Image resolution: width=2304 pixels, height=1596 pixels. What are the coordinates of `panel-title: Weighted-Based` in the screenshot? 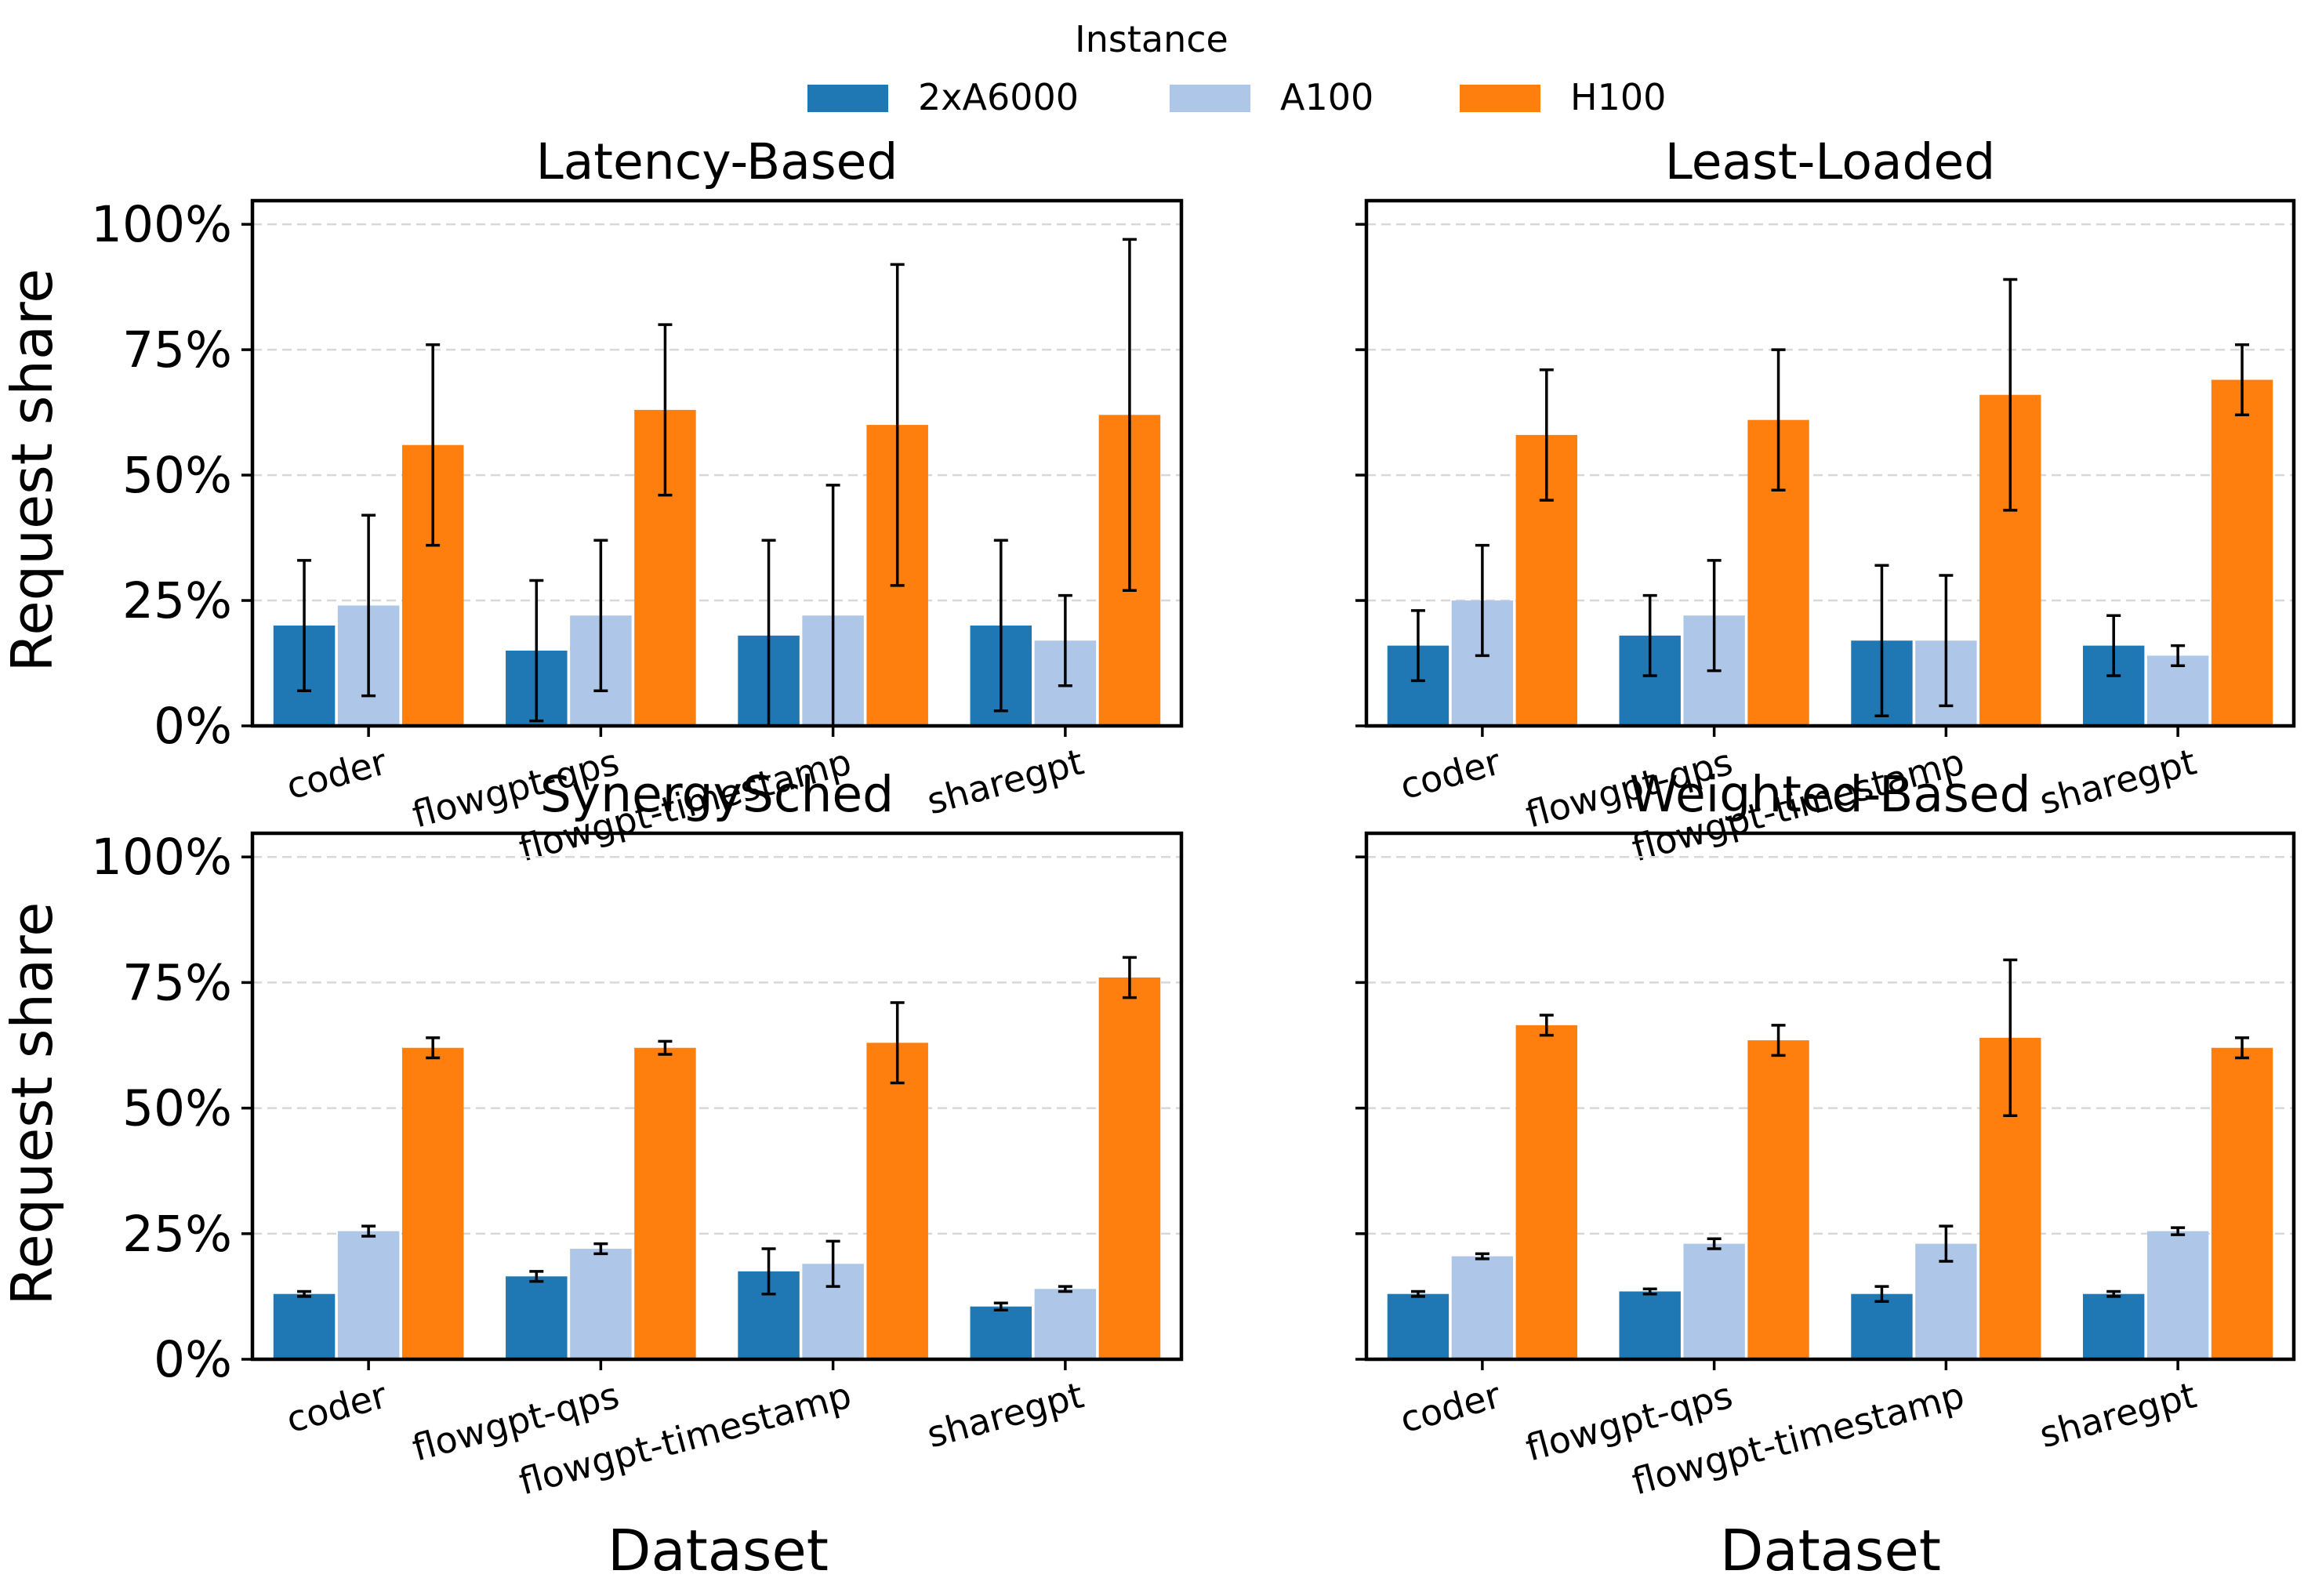 It's located at (1829, 794).